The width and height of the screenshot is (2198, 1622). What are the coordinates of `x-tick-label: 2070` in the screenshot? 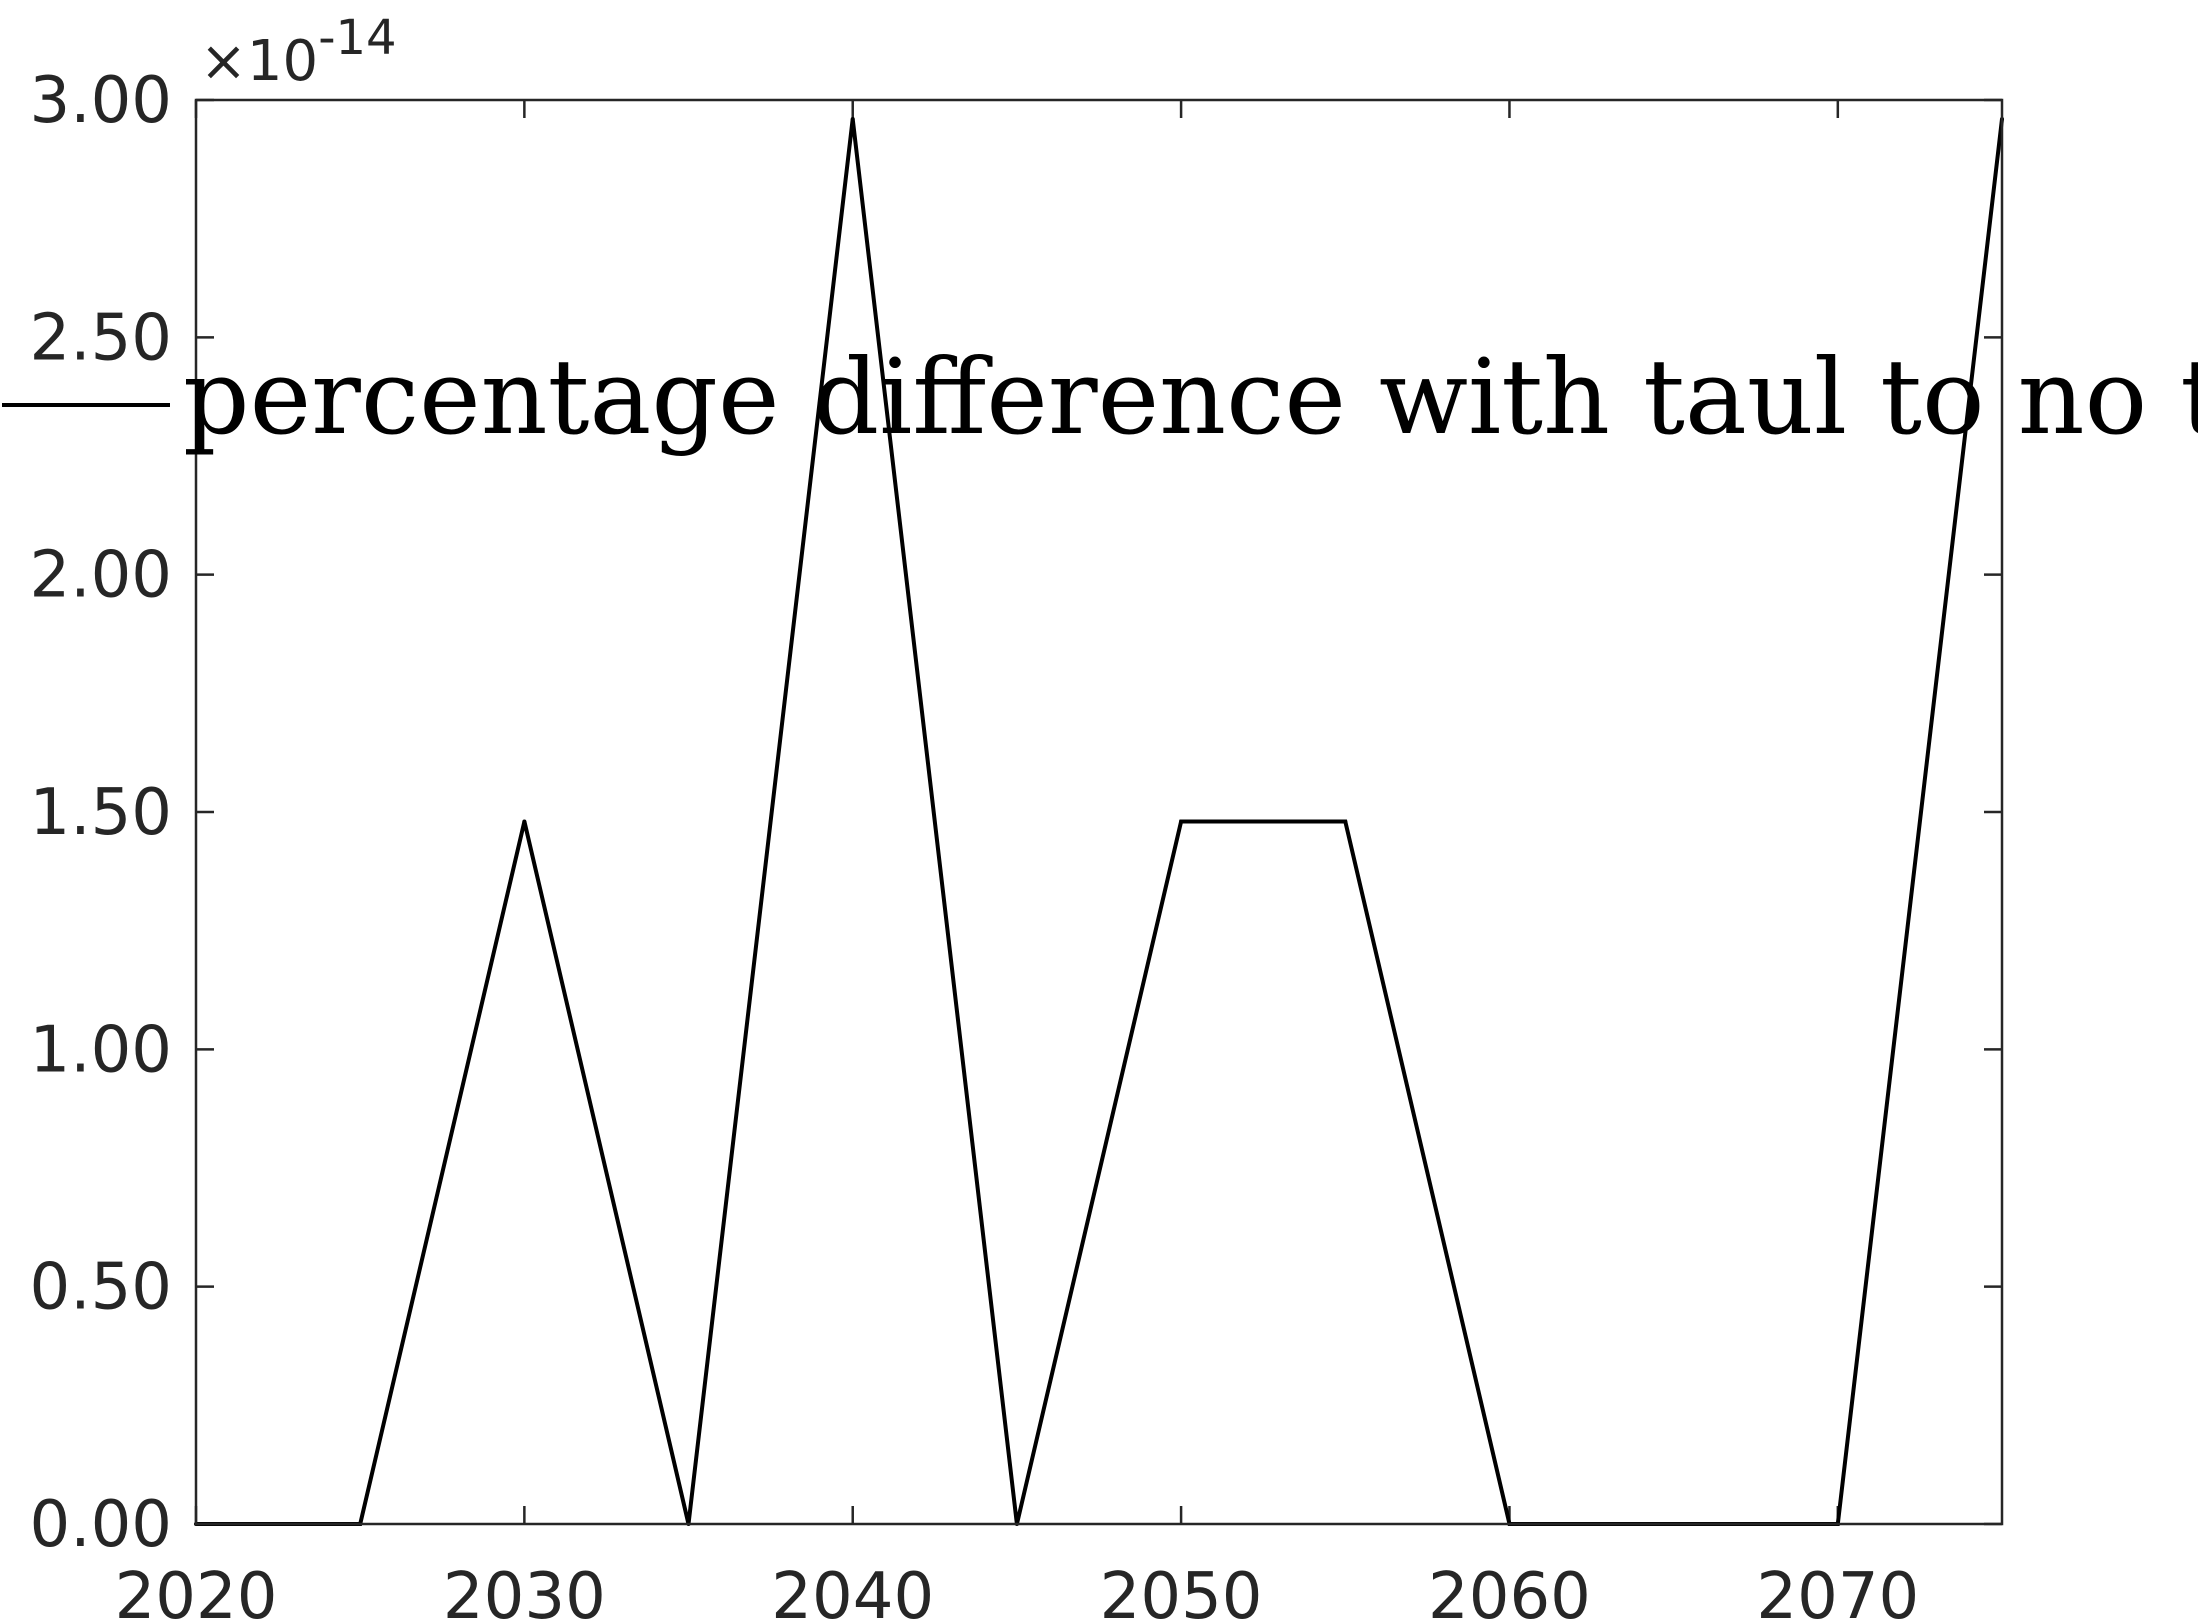 It's located at (1837, 1591).